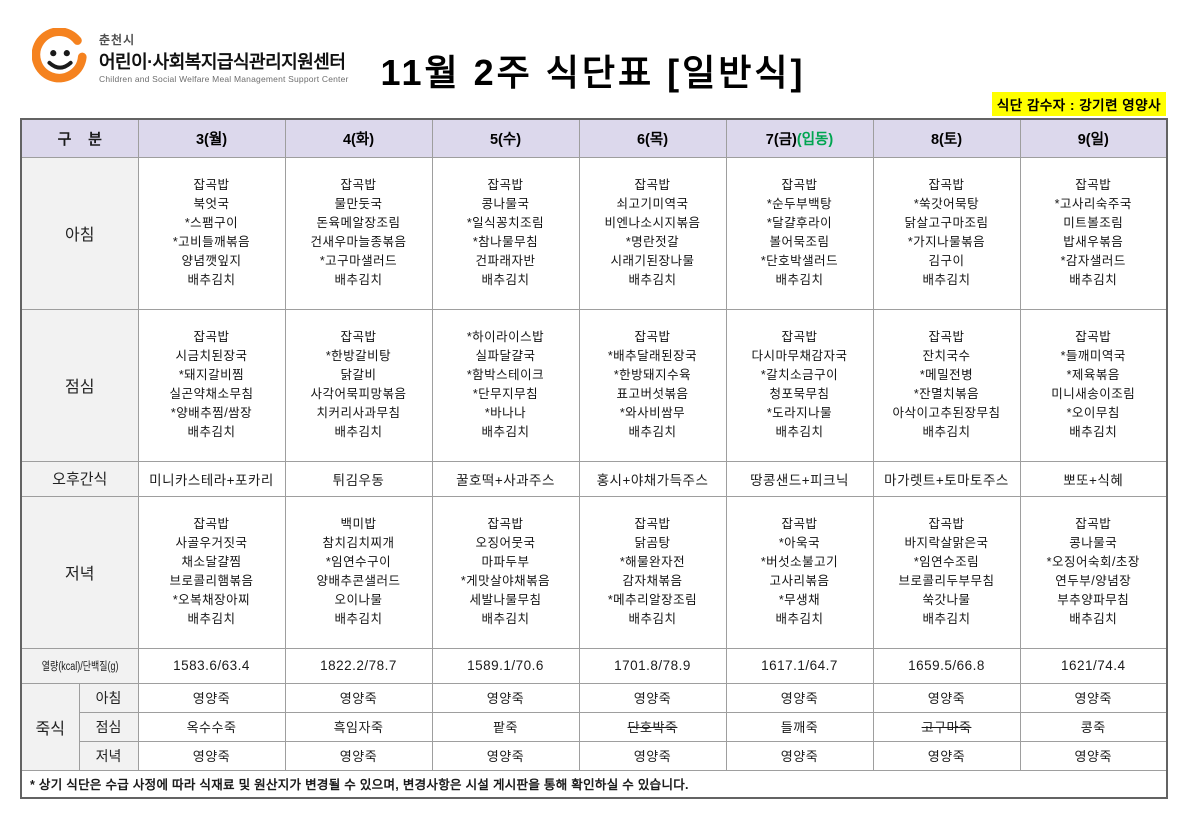 Image resolution: width=1186 pixels, height=837 pixels. Describe the element at coordinates (211, 204) in the screenshot. I see `menu-item: 북엇국` at that location.